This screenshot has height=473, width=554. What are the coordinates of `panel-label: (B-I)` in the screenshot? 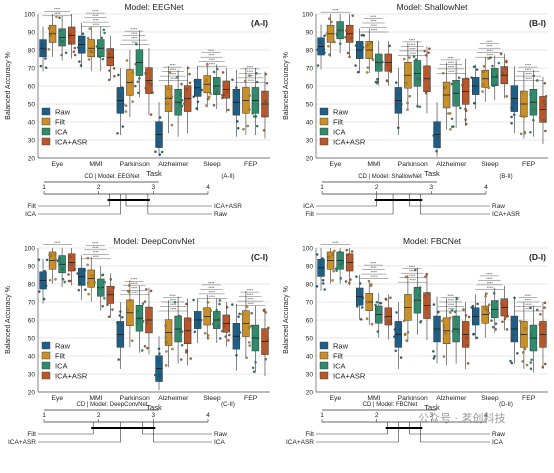 It's located at (537, 23).